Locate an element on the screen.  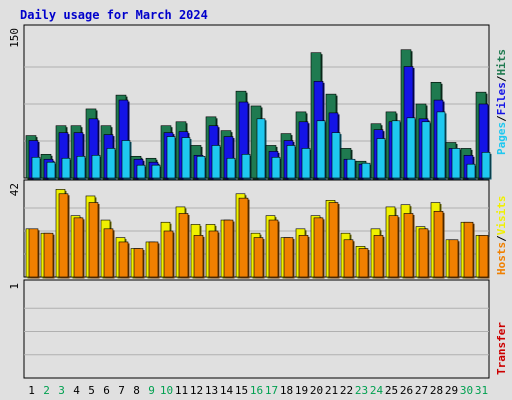
chart-title: Daily usage for March 2024 is located at coordinates (114, 15).